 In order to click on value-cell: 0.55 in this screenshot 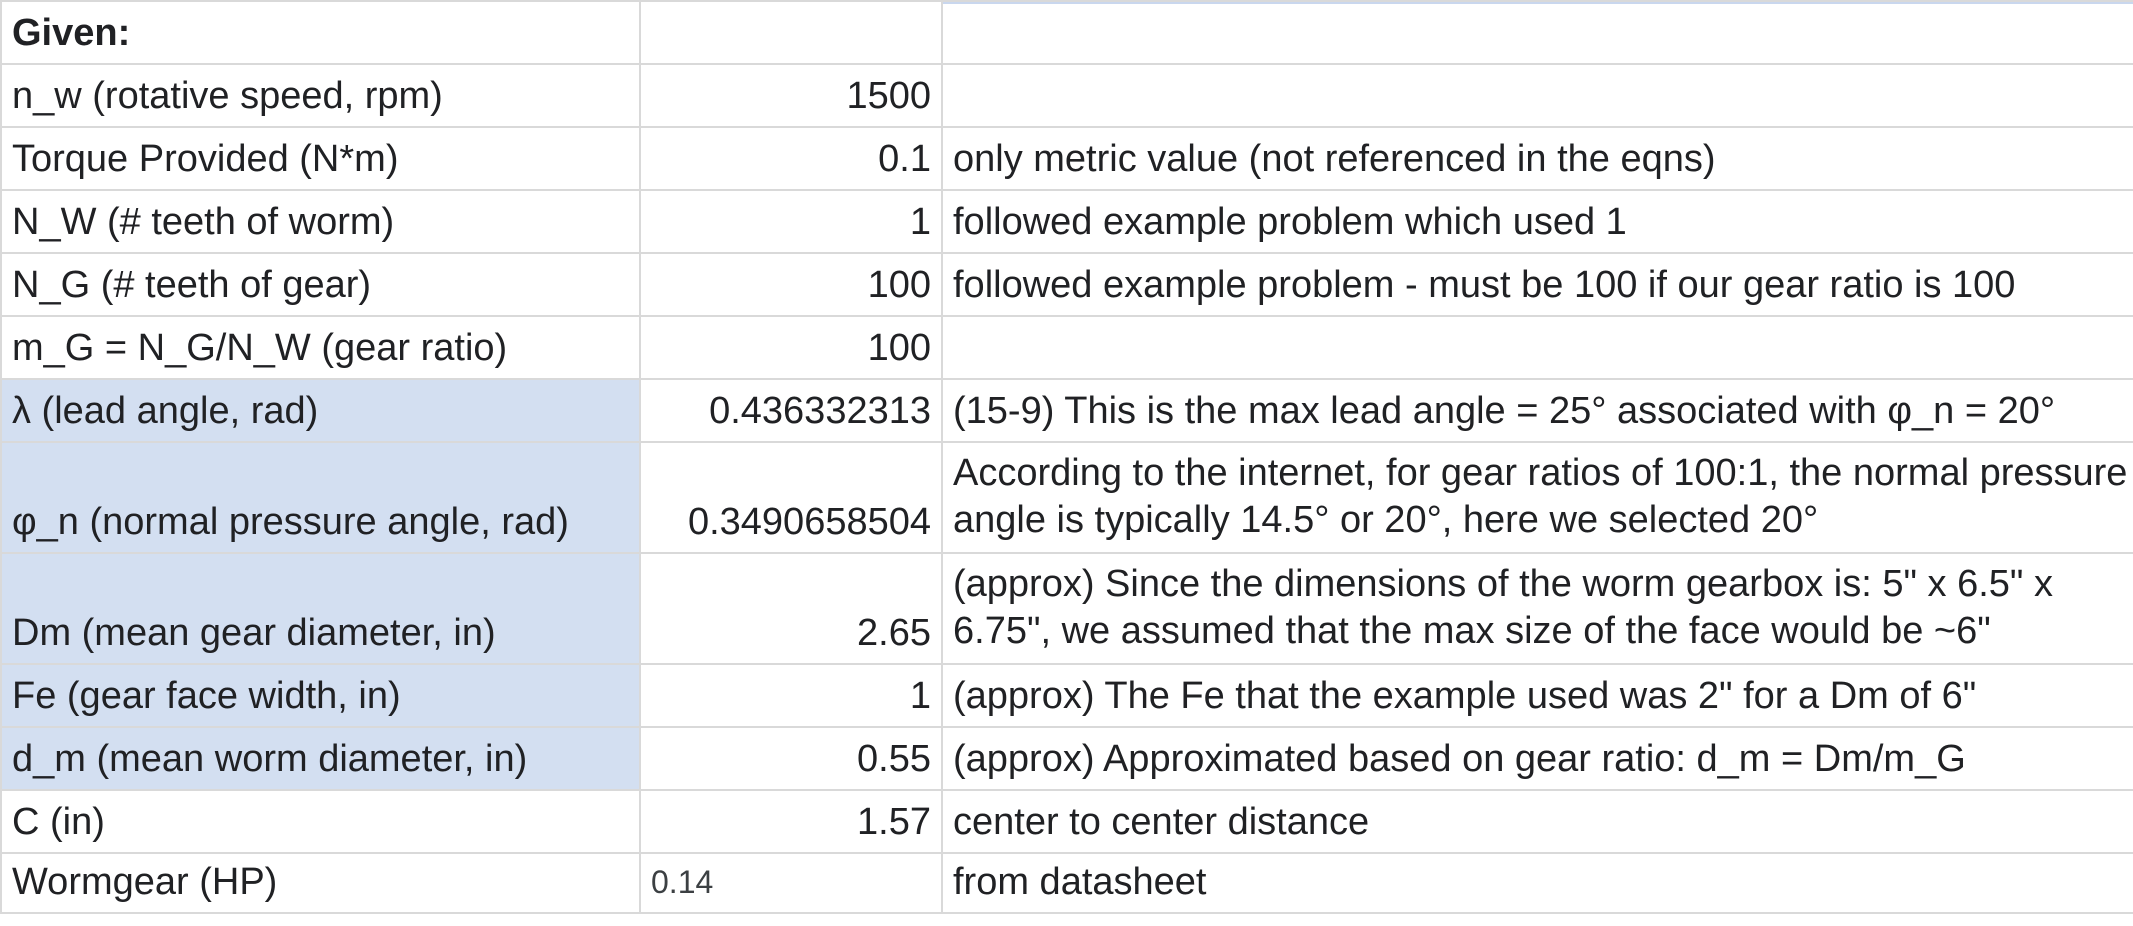, I will do `click(791, 758)`.